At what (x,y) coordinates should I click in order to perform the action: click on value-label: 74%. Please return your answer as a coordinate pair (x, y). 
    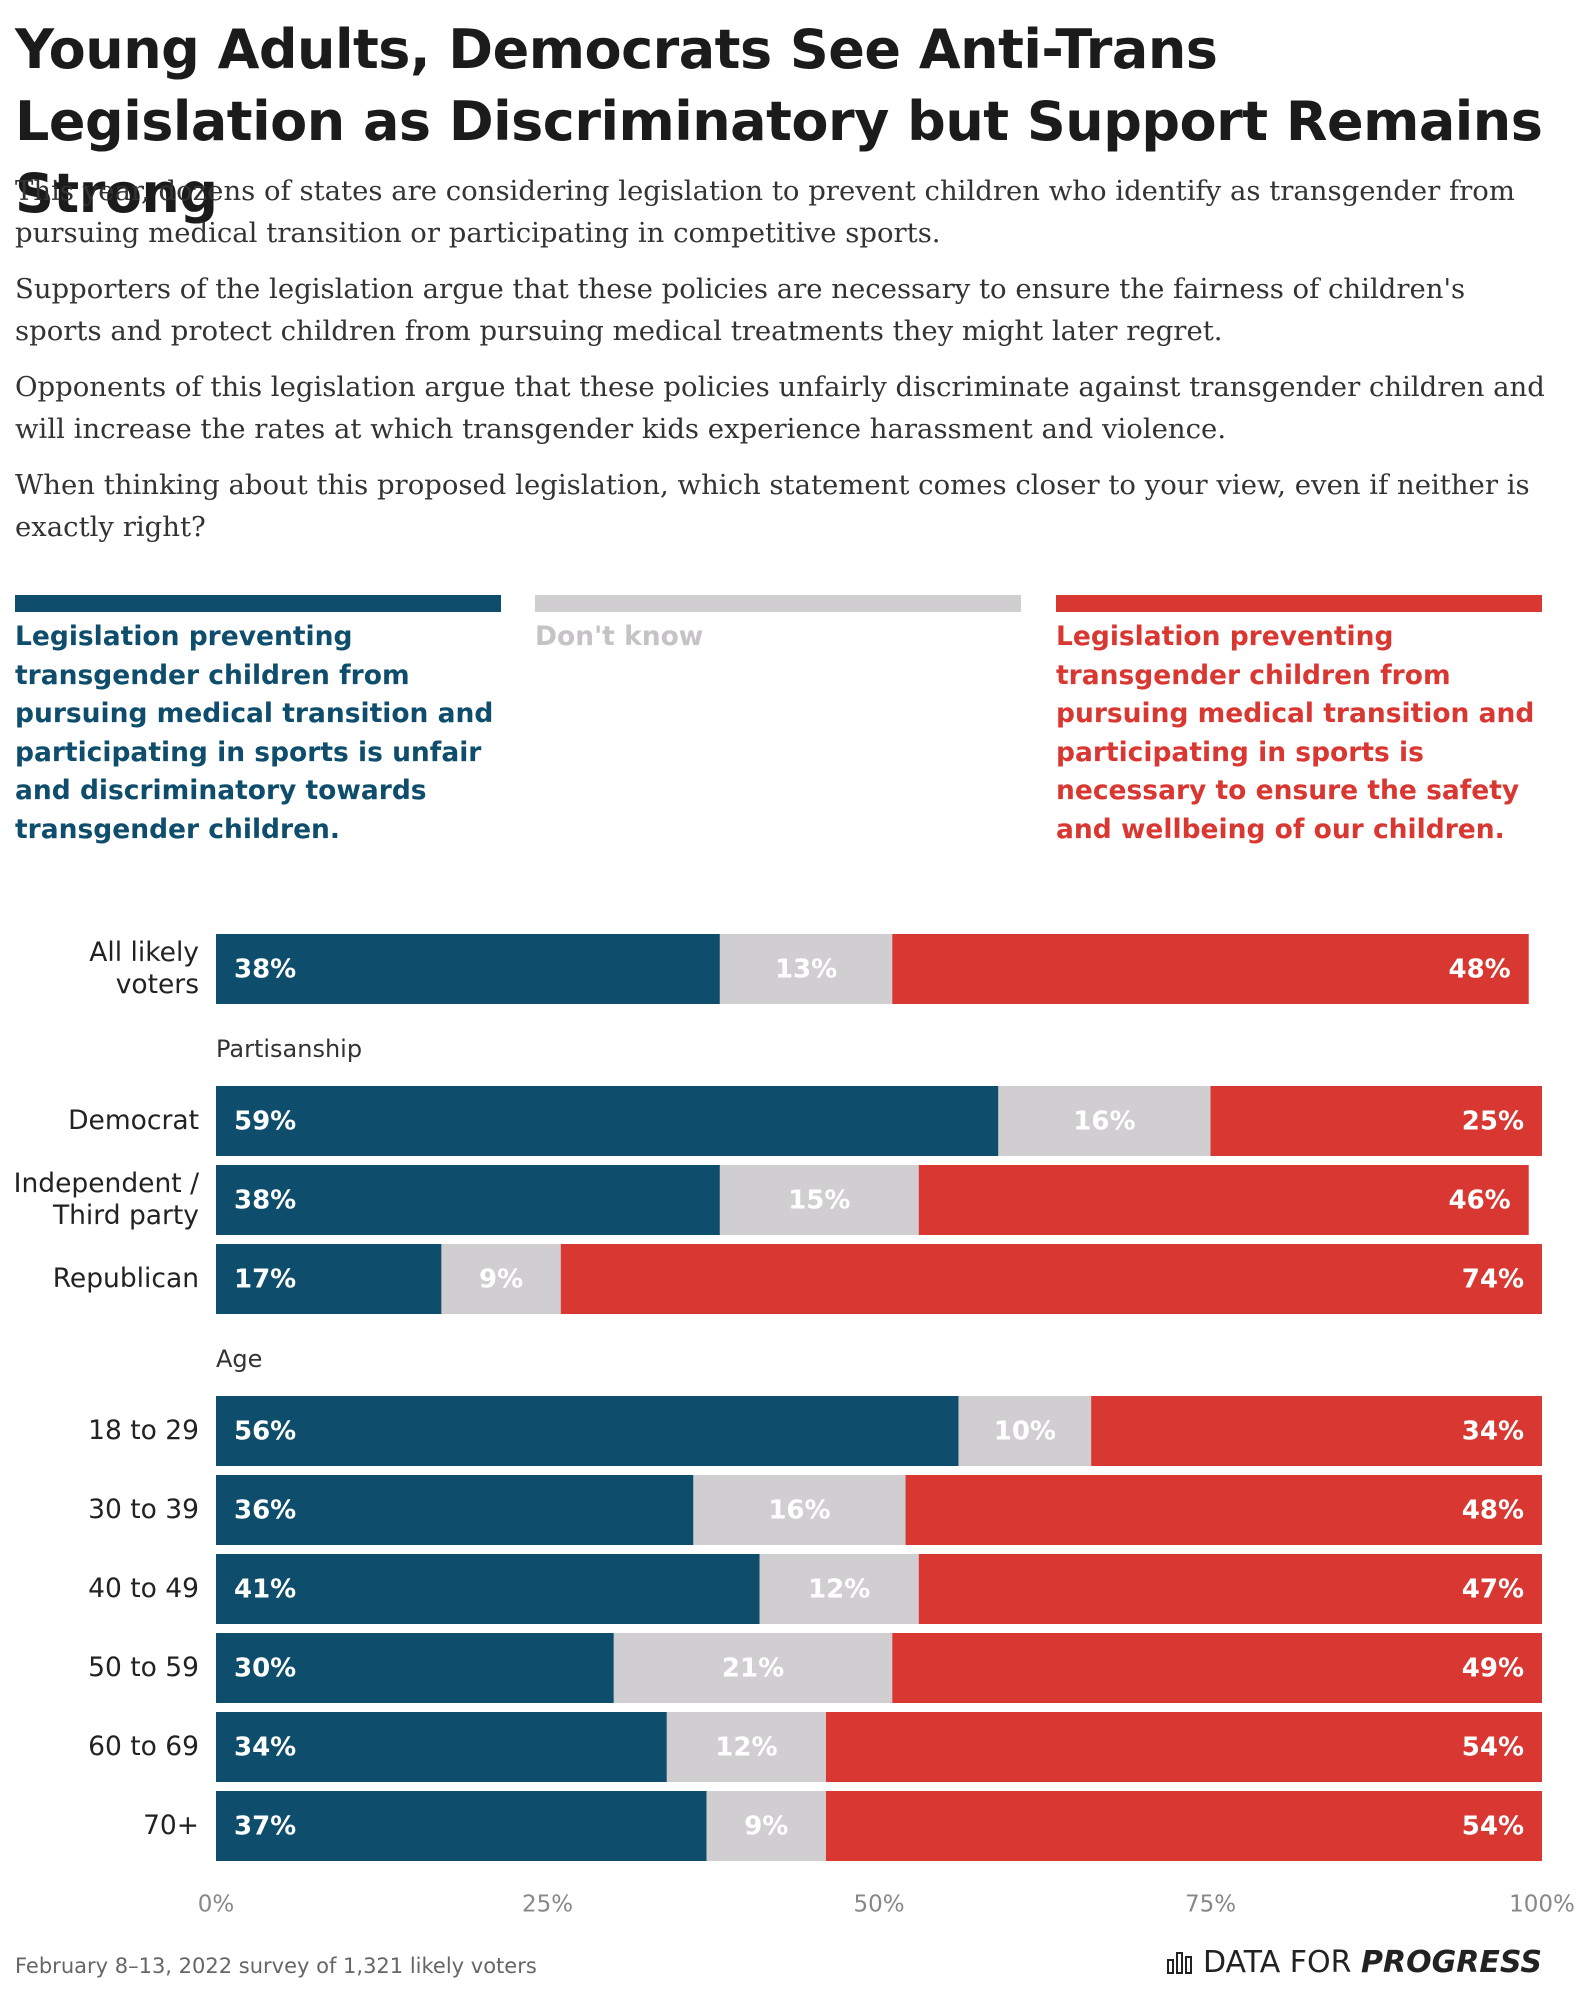
    Looking at the image, I should click on (1493, 1280).